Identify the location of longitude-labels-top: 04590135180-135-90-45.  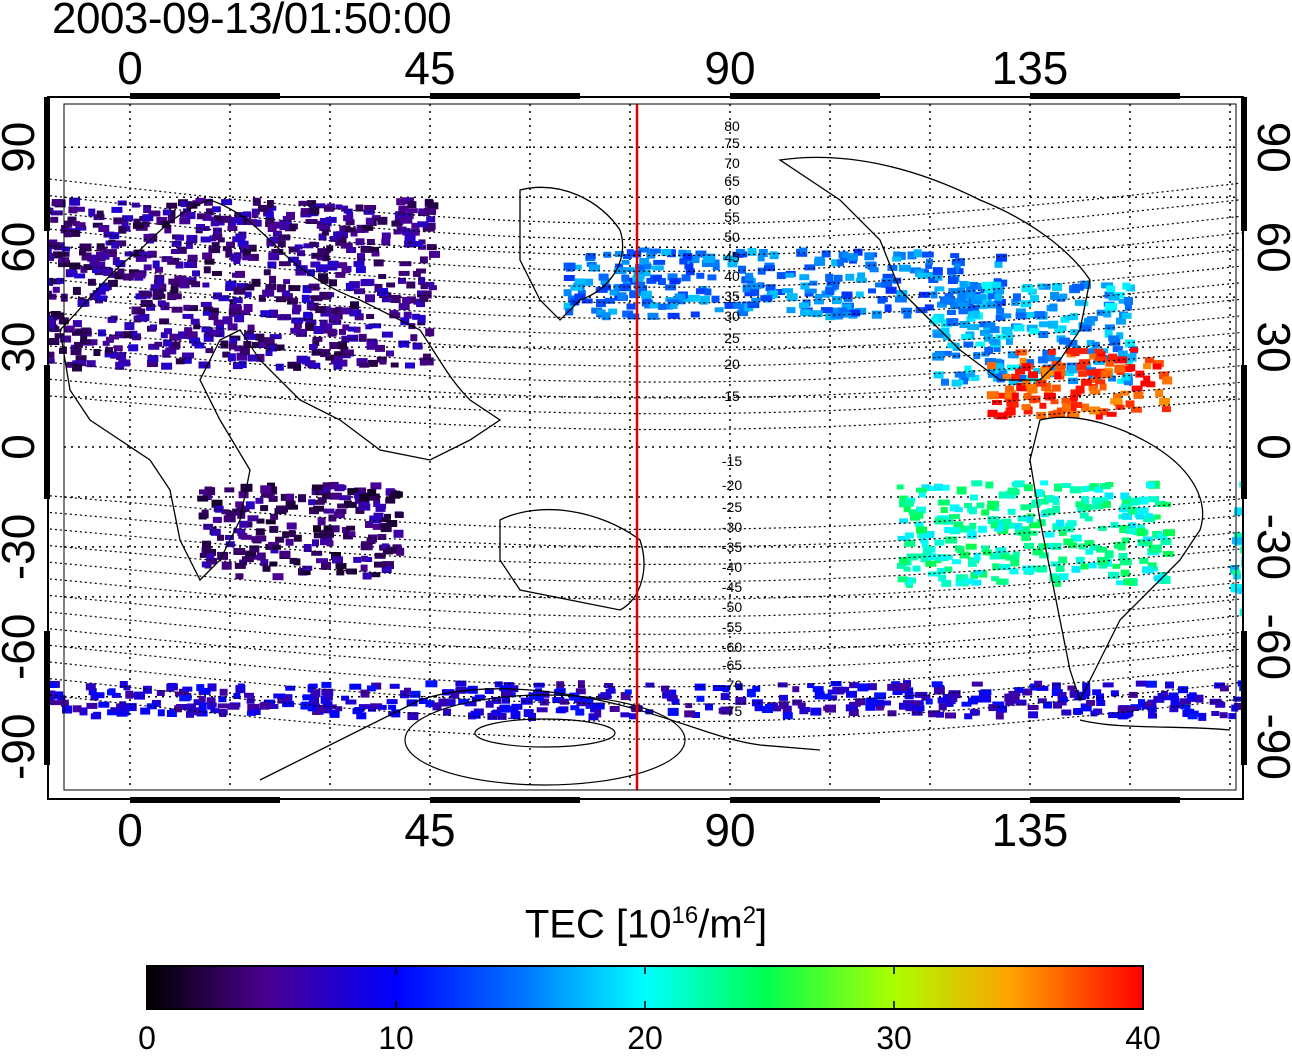
(704, 68).